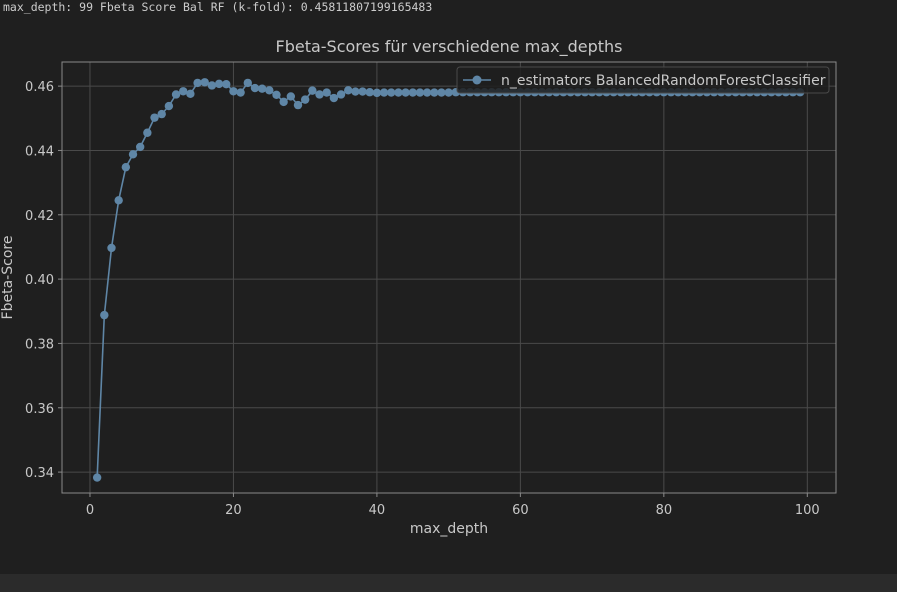  I want to click on bottom-scroll-bar, so click(448, 583).